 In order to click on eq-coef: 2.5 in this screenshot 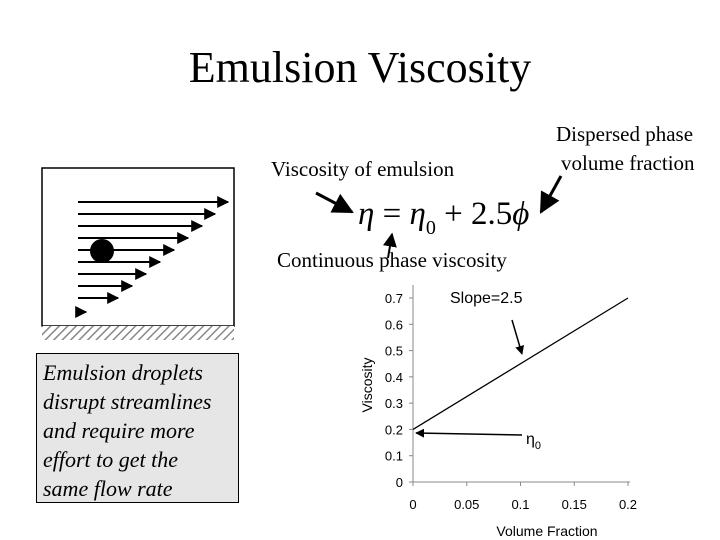, I will do `click(492, 214)`.